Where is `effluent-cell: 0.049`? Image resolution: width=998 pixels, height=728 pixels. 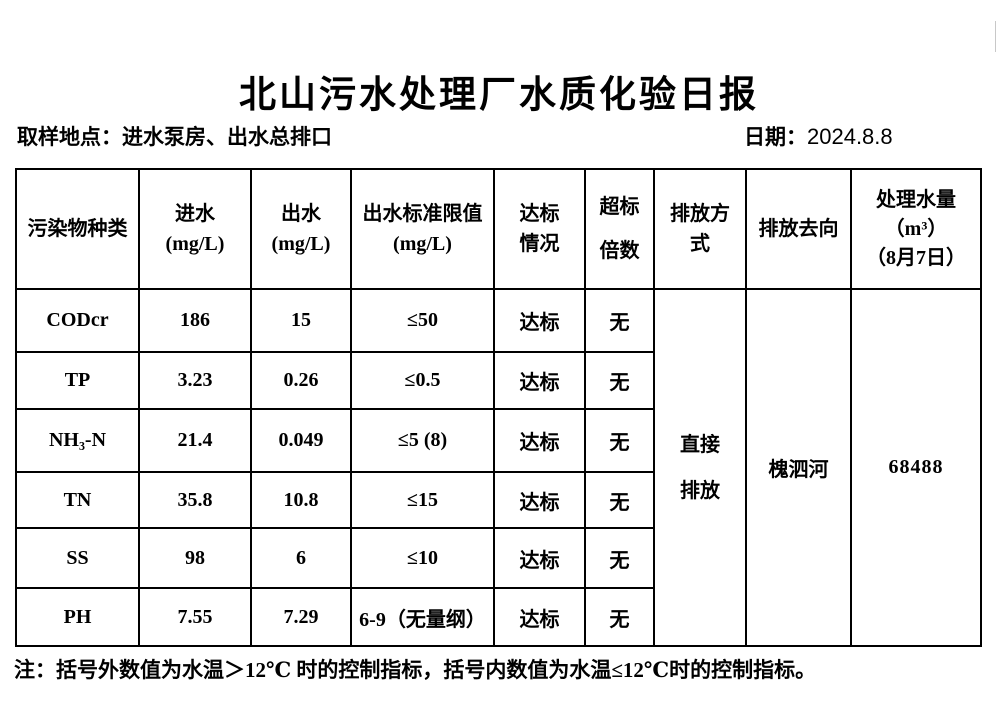 effluent-cell: 0.049 is located at coordinates (301, 440).